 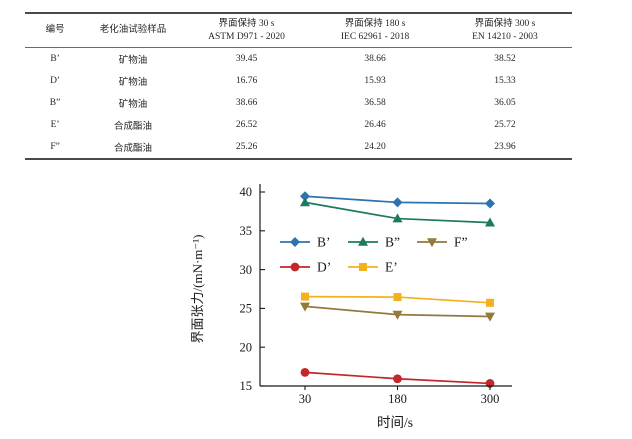 I want to click on cell-id: E’, so click(x=55, y=125).